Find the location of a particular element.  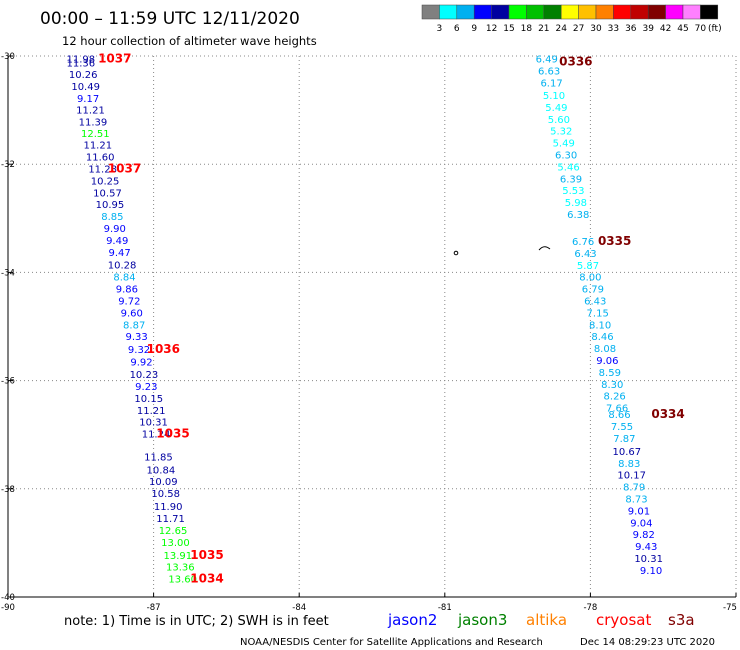

color-scale-label: 12 is located at coordinates (491, 29).